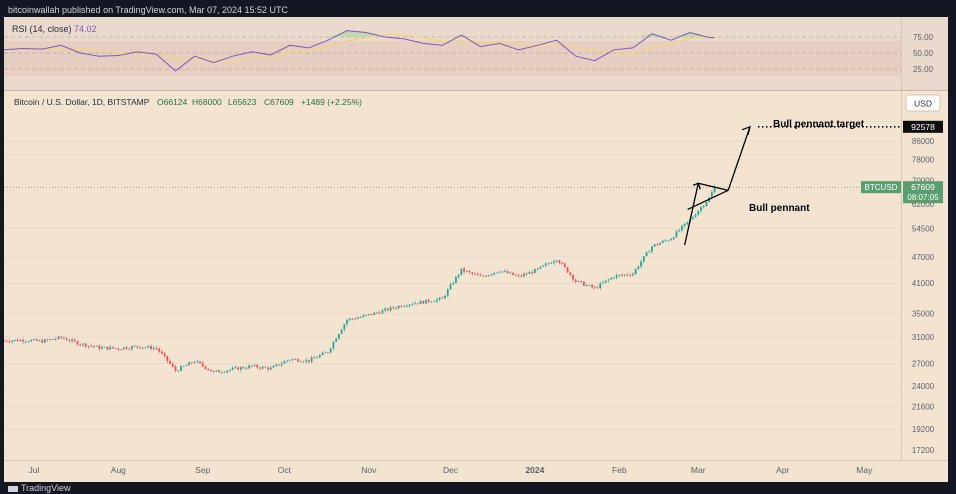 The image size is (956, 494). What do you see at coordinates (534, 470) in the screenshot?
I see `time-tick-label: 2024` at bounding box center [534, 470].